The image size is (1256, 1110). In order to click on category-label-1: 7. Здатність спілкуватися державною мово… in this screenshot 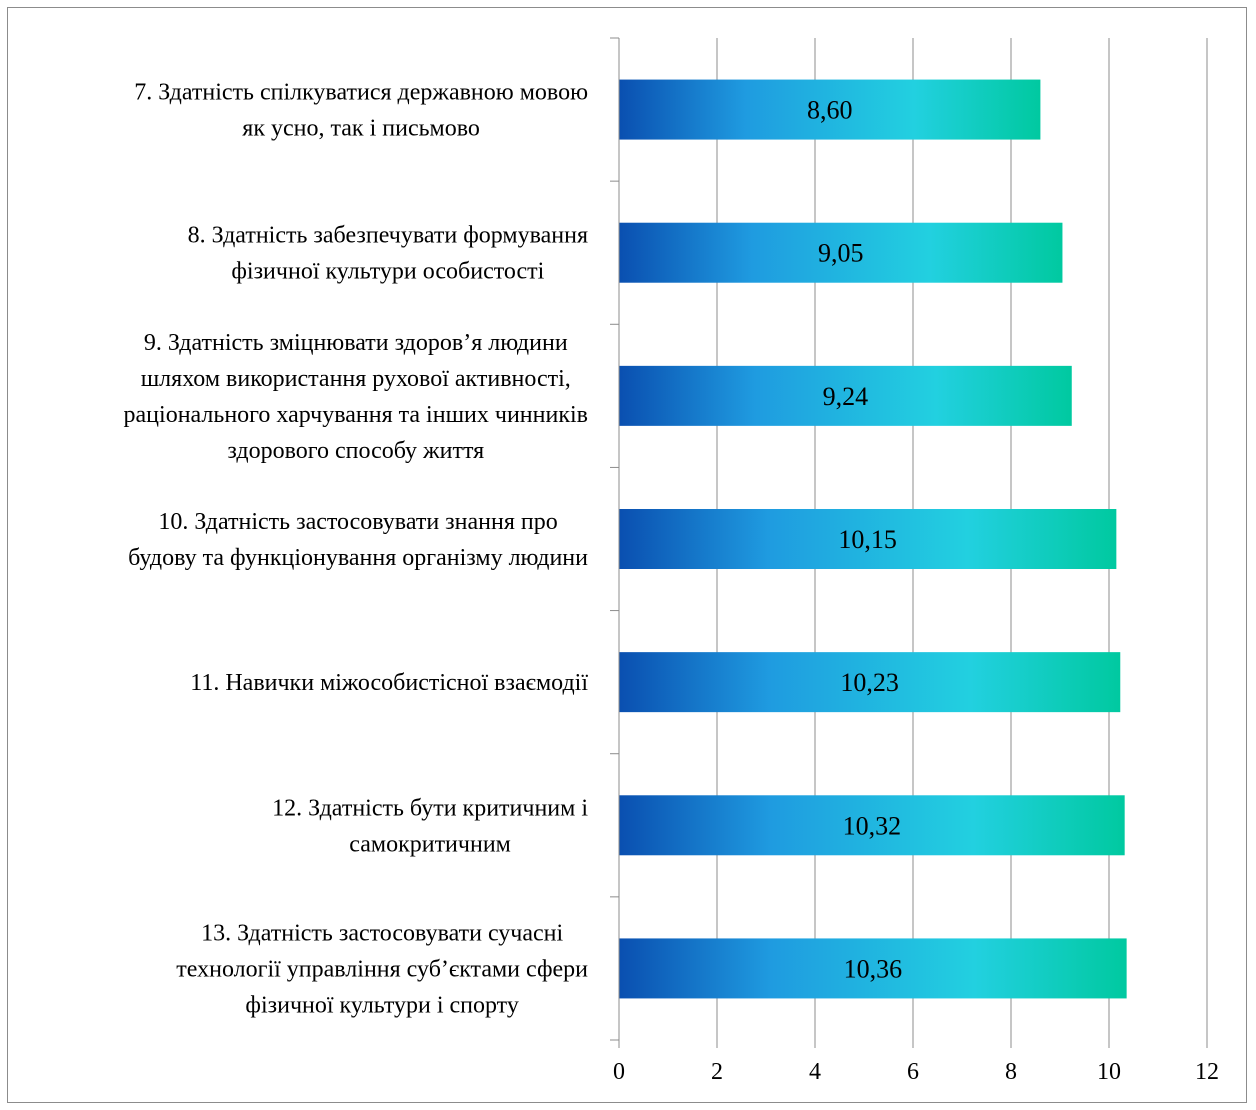, I will do `click(361, 111)`.